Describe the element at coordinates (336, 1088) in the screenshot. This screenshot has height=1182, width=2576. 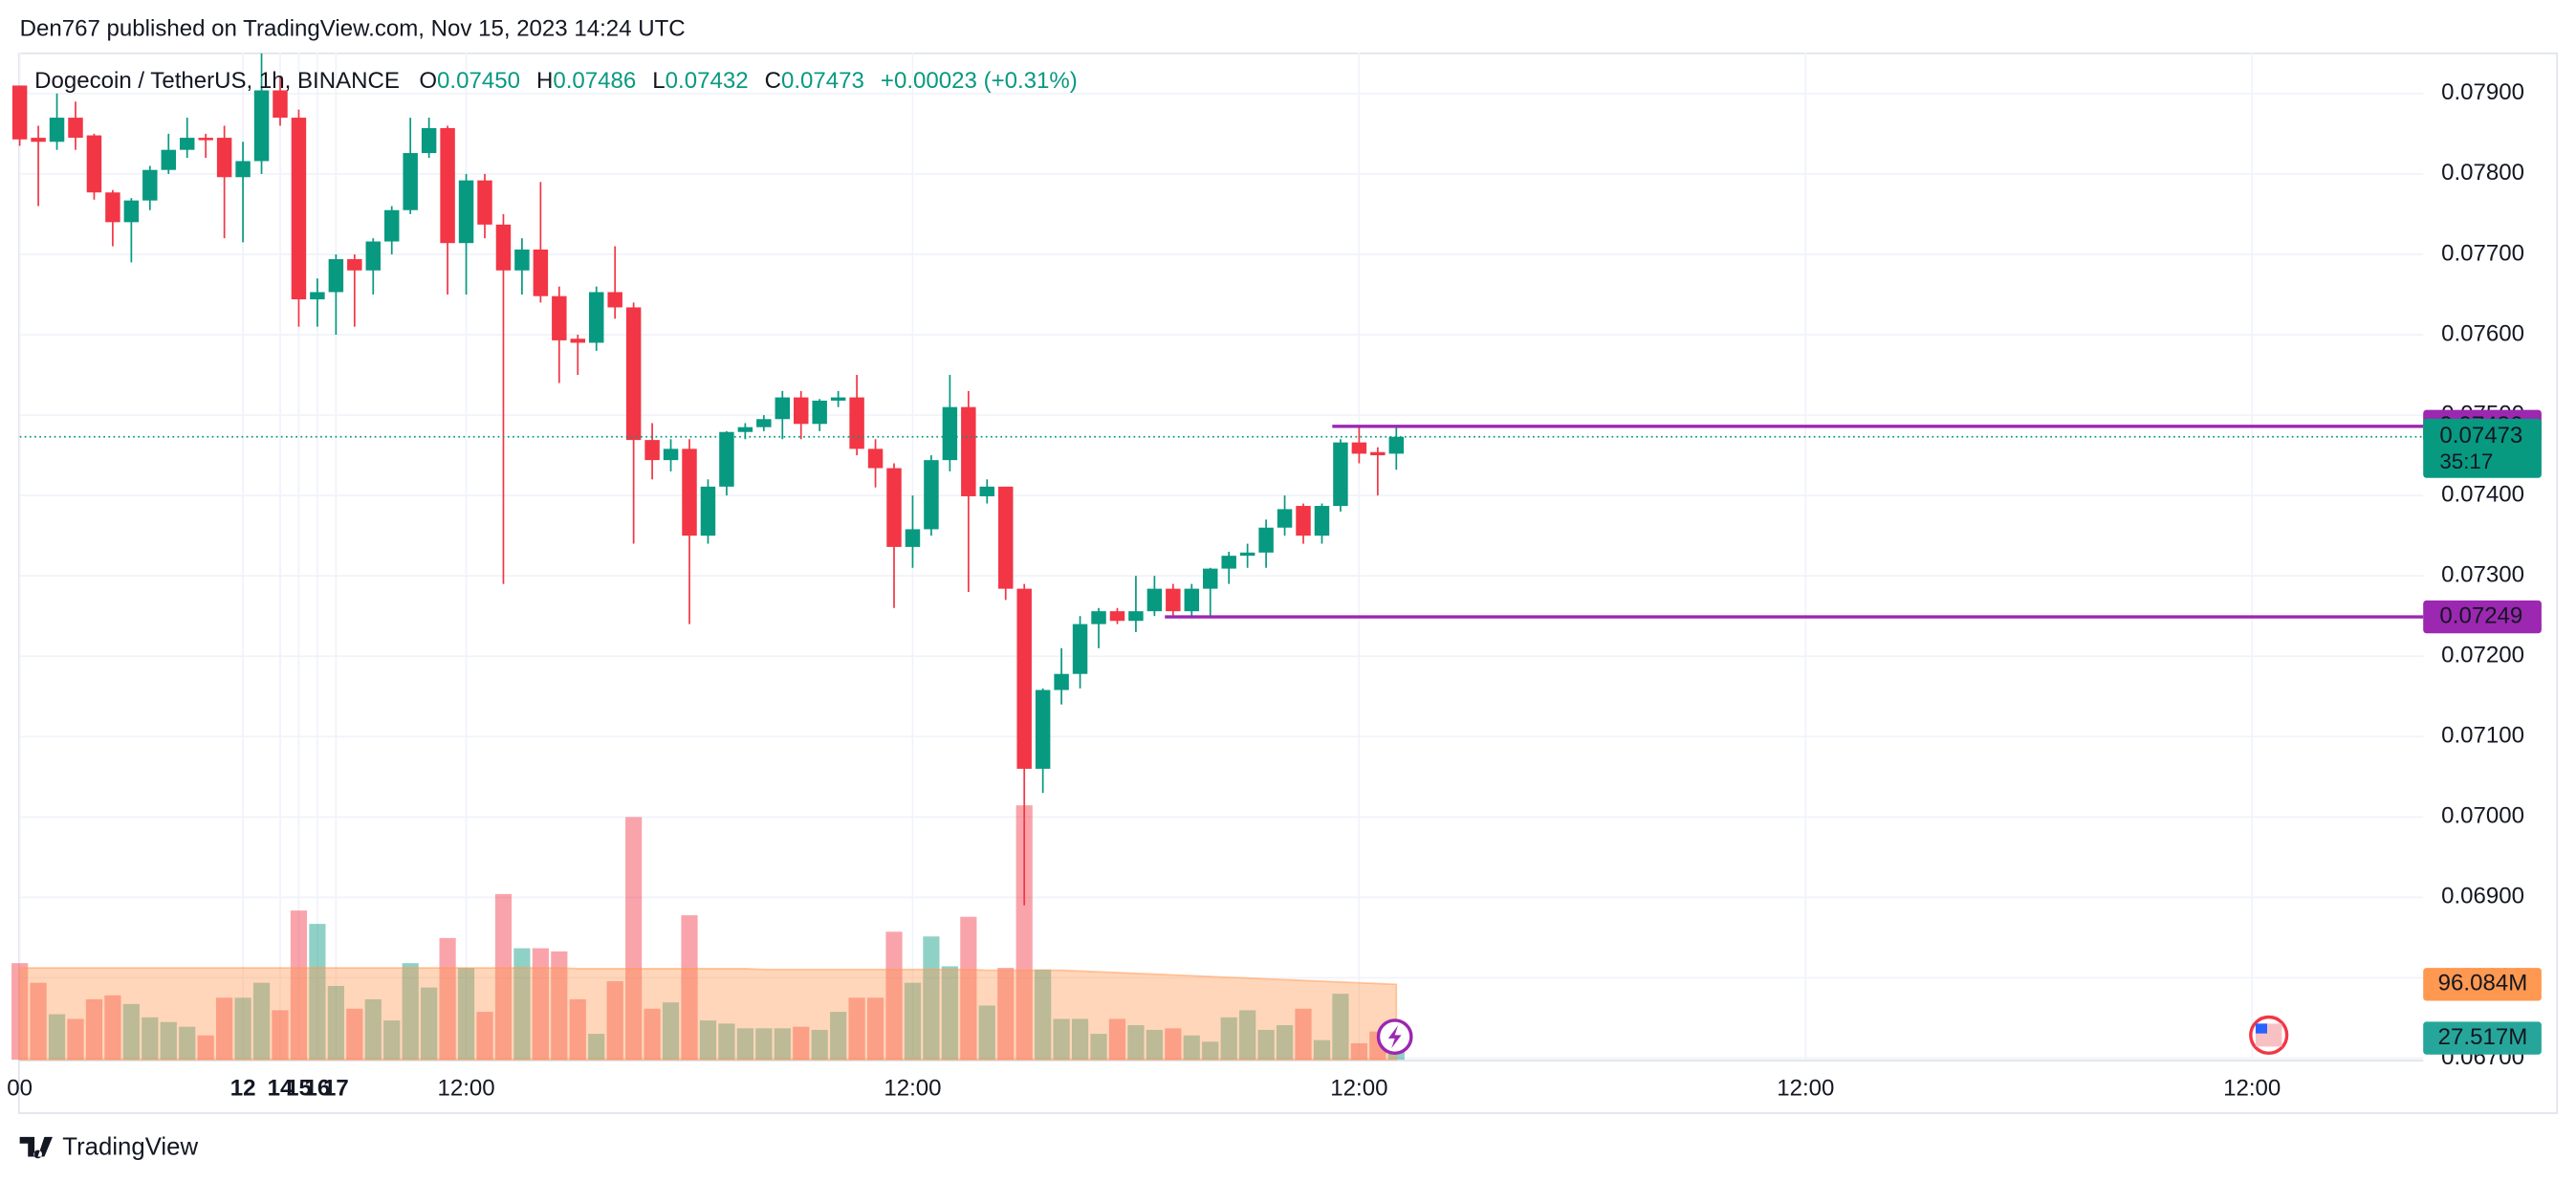
I see `x-tick-label: 17` at that location.